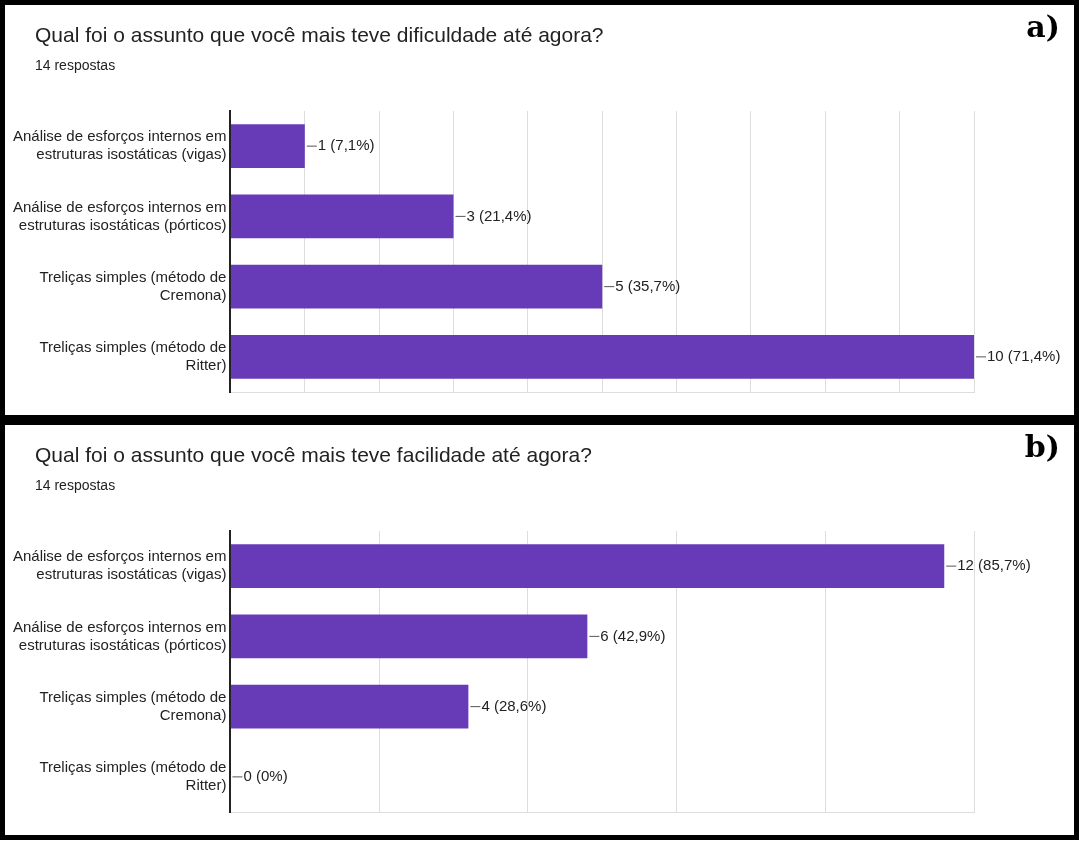 The image size is (1079, 867). I want to click on text: a), so click(1043, 26).